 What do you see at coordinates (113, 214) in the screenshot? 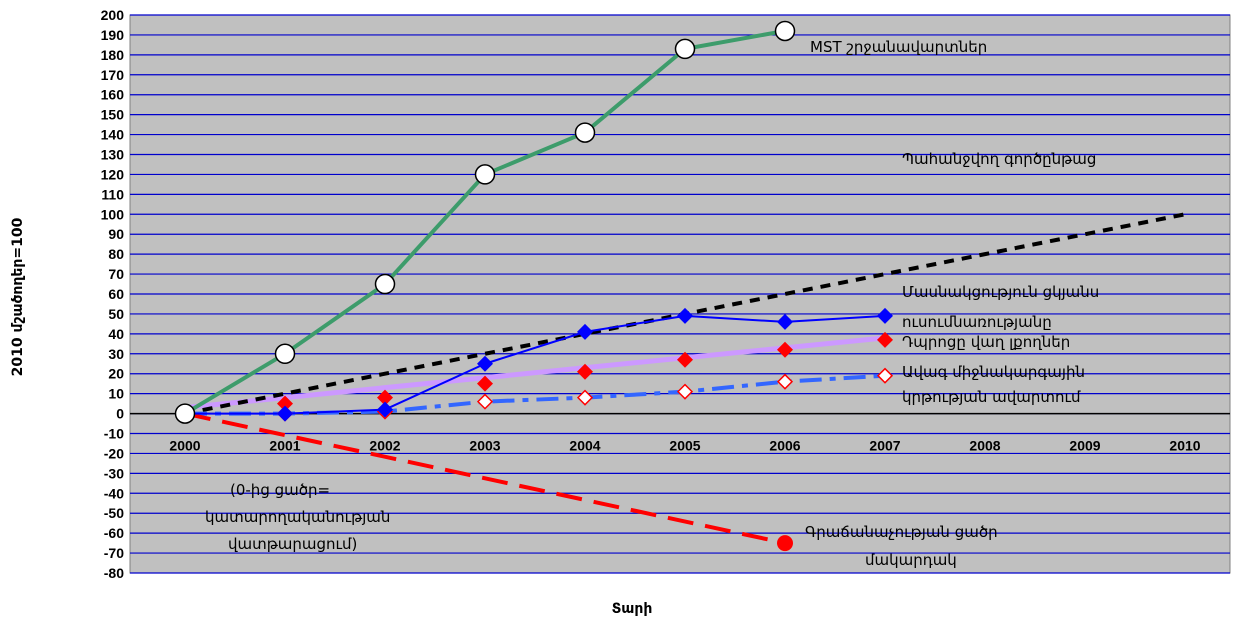
I see `y-tick-label: 100` at bounding box center [113, 214].